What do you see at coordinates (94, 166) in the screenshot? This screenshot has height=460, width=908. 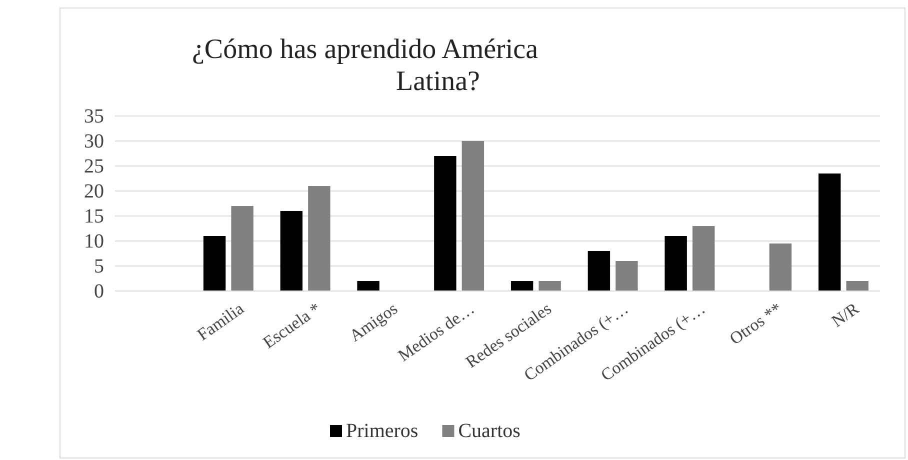 I see `y-tick-label: 25` at bounding box center [94, 166].